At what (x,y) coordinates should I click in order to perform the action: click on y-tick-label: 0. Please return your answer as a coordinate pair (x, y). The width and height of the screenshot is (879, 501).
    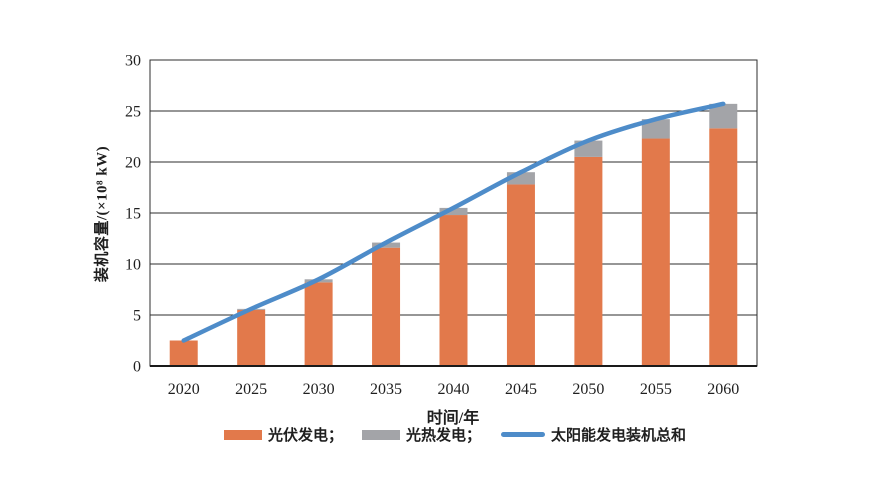
    Looking at the image, I should click on (137, 367).